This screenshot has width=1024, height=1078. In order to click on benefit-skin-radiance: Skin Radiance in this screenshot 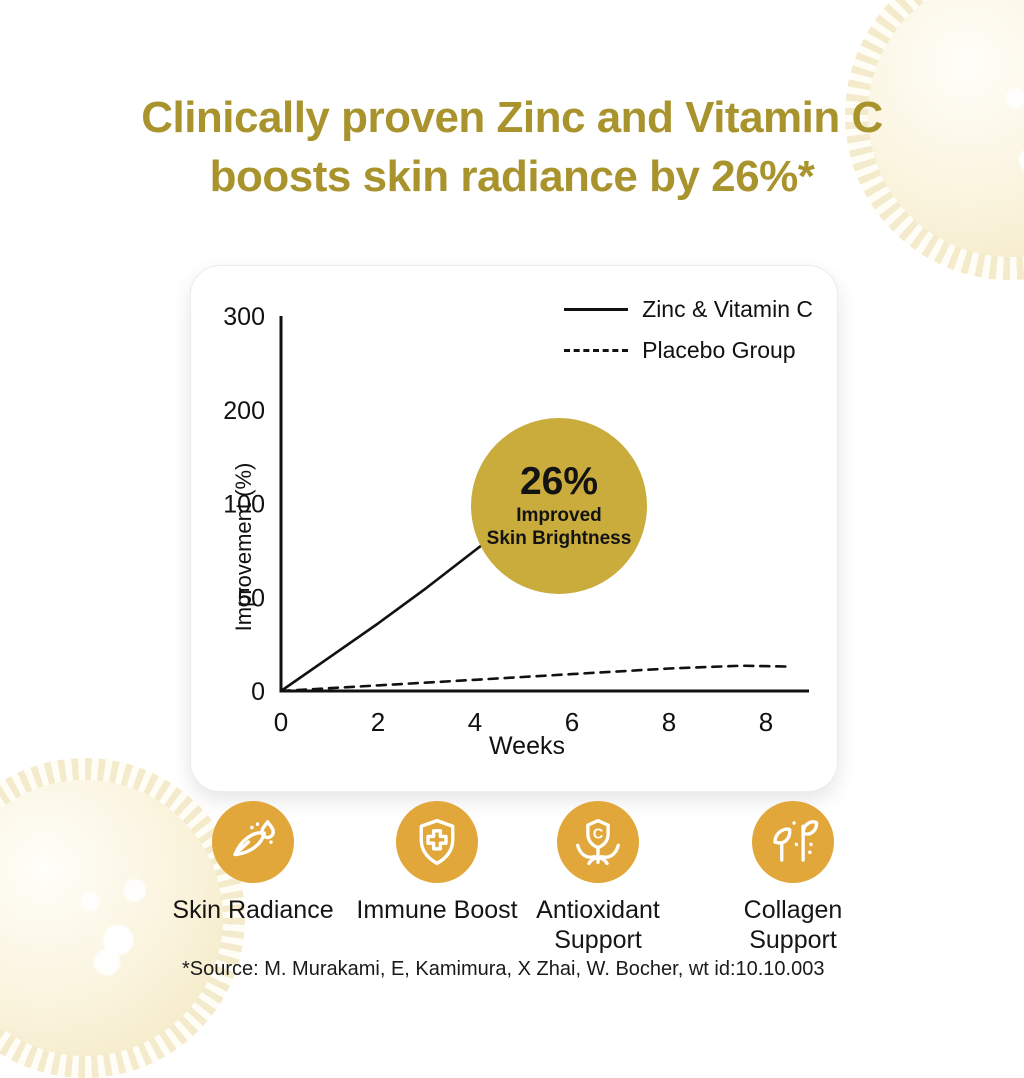, I will do `click(253, 863)`.